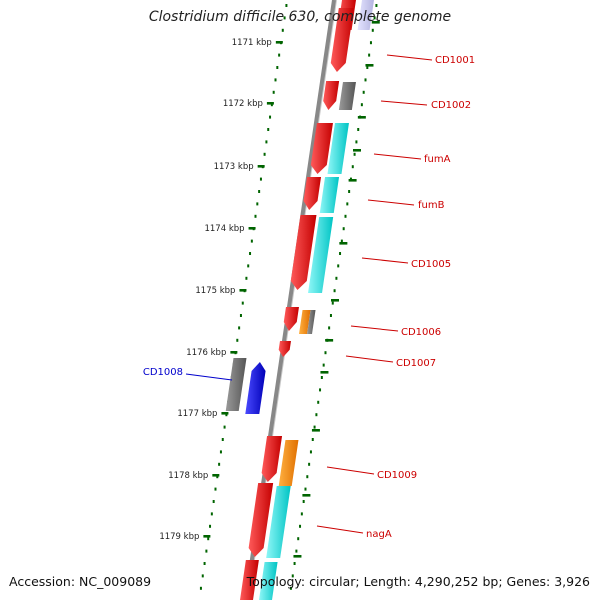 The height and width of the screenshot is (604, 600). Describe the element at coordinates (365, 15) in the screenshot. I see `cds-faded` at that location.